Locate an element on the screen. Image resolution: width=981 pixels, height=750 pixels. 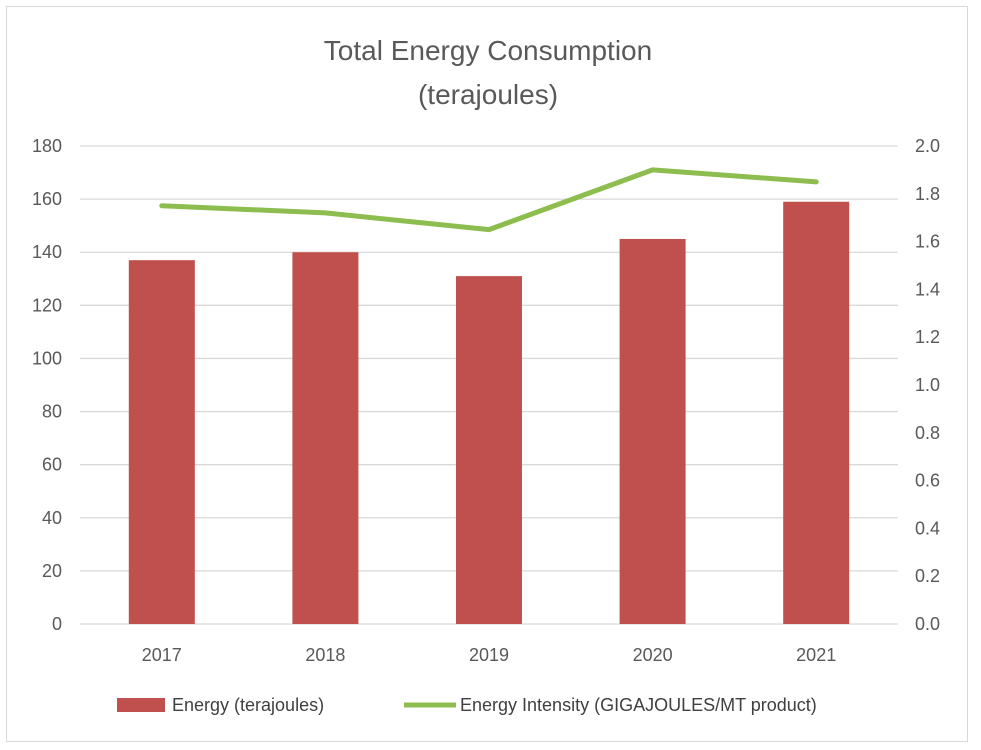
chart-title-line-1: Total Energy Consumption is located at coordinates (488, 50).